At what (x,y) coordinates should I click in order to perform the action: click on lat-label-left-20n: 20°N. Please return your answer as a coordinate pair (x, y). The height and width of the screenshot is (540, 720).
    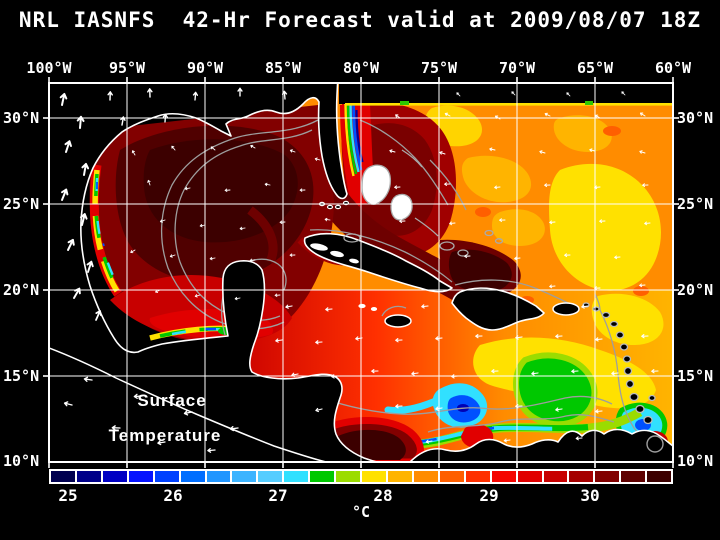
    Looking at the image, I should click on (21, 290).